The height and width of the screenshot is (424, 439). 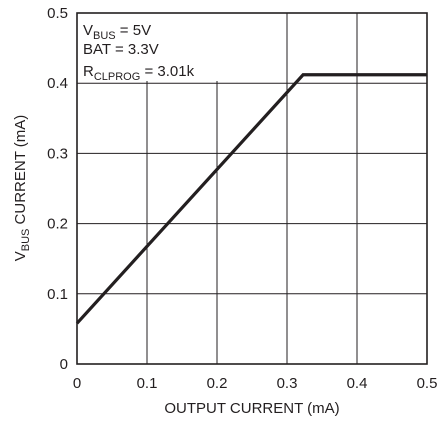 What do you see at coordinates (104, 36) in the screenshot?
I see `annotation-line-vbus-sub: BUS` at bounding box center [104, 36].